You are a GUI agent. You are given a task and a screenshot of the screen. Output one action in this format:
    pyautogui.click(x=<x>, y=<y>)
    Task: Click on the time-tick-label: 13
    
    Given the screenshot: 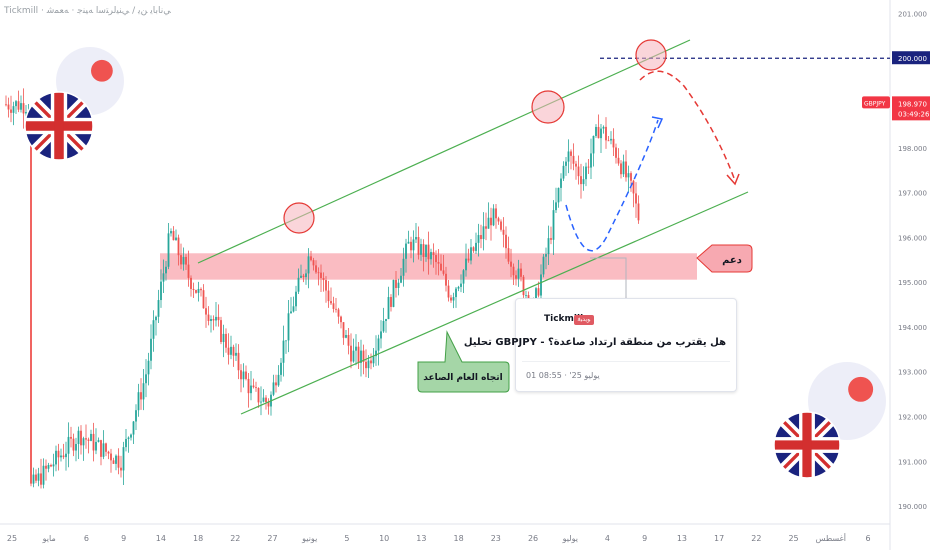 What is the action you would take?
    pyautogui.click(x=421, y=538)
    